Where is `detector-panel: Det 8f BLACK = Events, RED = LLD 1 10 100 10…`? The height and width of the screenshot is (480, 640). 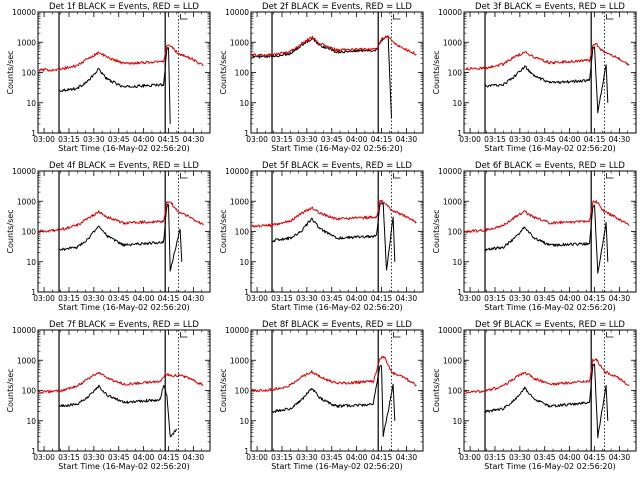 detector-panel: Det 8f BLACK = Events, RED = LLD 1 10 100 10… is located at coordinates (321, 395).